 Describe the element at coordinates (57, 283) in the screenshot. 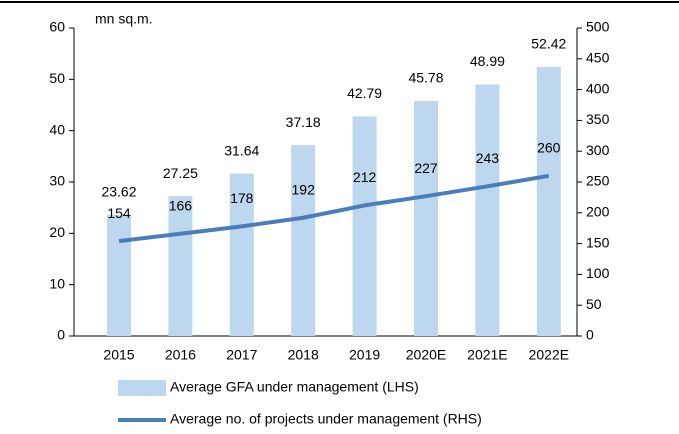

I see `y-tick-label: 10` at that location.